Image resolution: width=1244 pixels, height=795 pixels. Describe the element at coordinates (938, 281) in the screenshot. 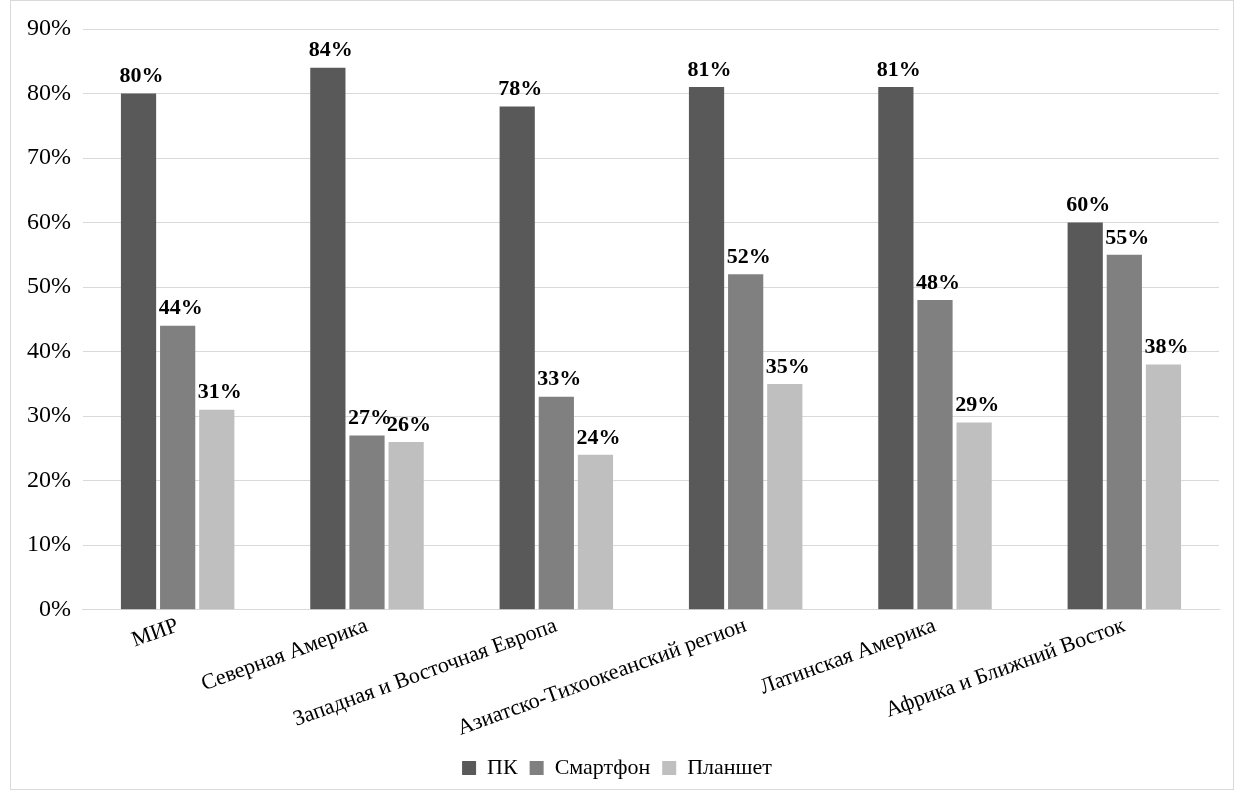

I see `data-label: 48%` at that location.